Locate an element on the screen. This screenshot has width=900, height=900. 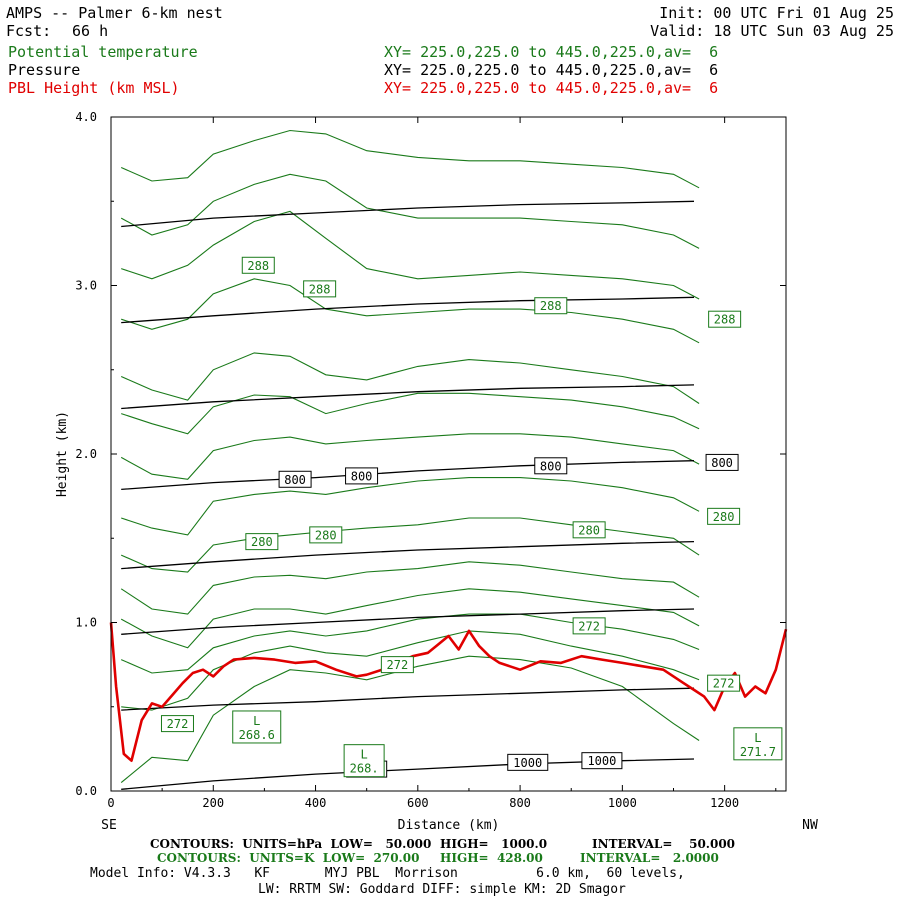
footer-pressure-low: CONTOURS: UNITS=hPa LOW= 50.000 is located at coordinates (291, 844).